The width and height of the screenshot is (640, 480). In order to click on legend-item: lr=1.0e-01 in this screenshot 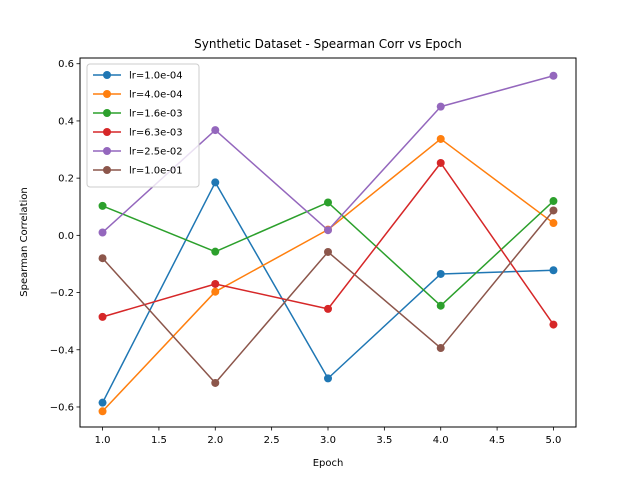, I will do `click(138, 171)`.